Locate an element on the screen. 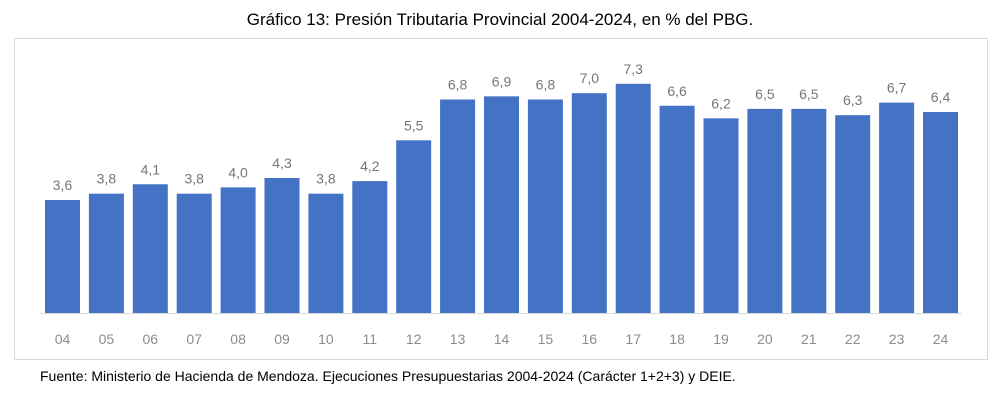 The image size is (1000, 400). data-label-13: 6,8 is located at coordinates (458, 84).